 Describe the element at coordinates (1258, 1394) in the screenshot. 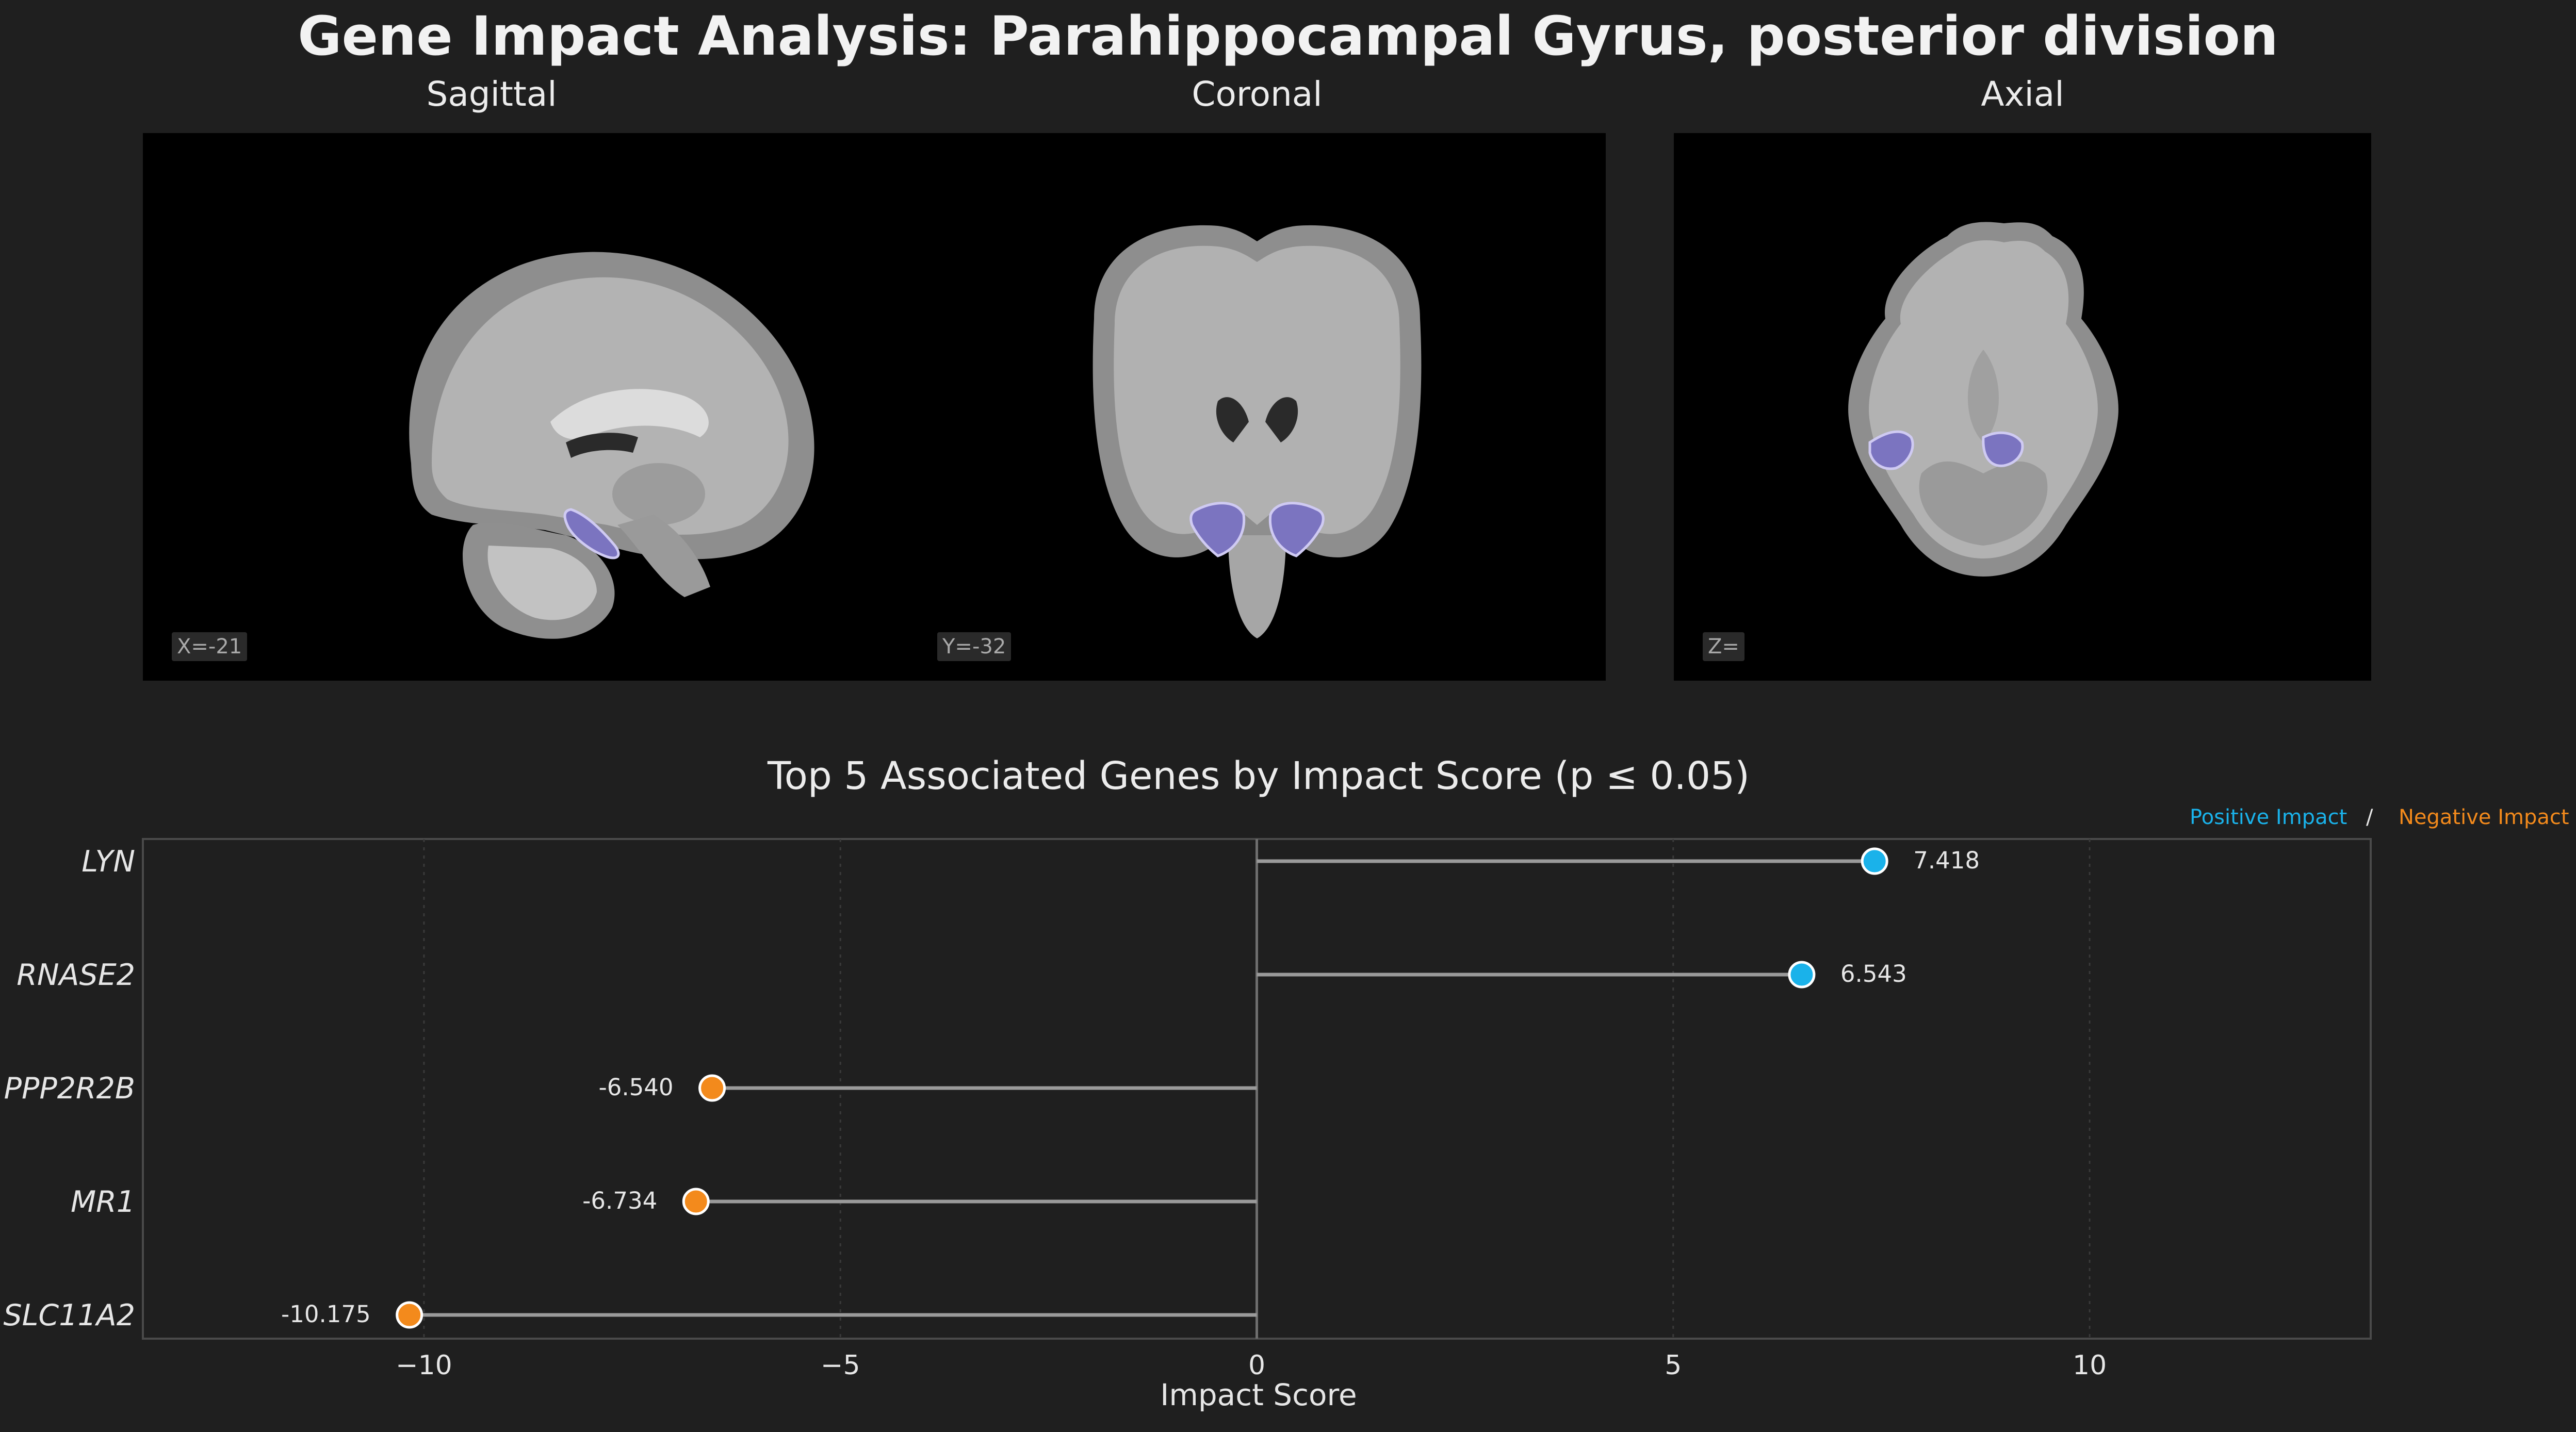

I see `x-axis-title: Impact Score` at that location.